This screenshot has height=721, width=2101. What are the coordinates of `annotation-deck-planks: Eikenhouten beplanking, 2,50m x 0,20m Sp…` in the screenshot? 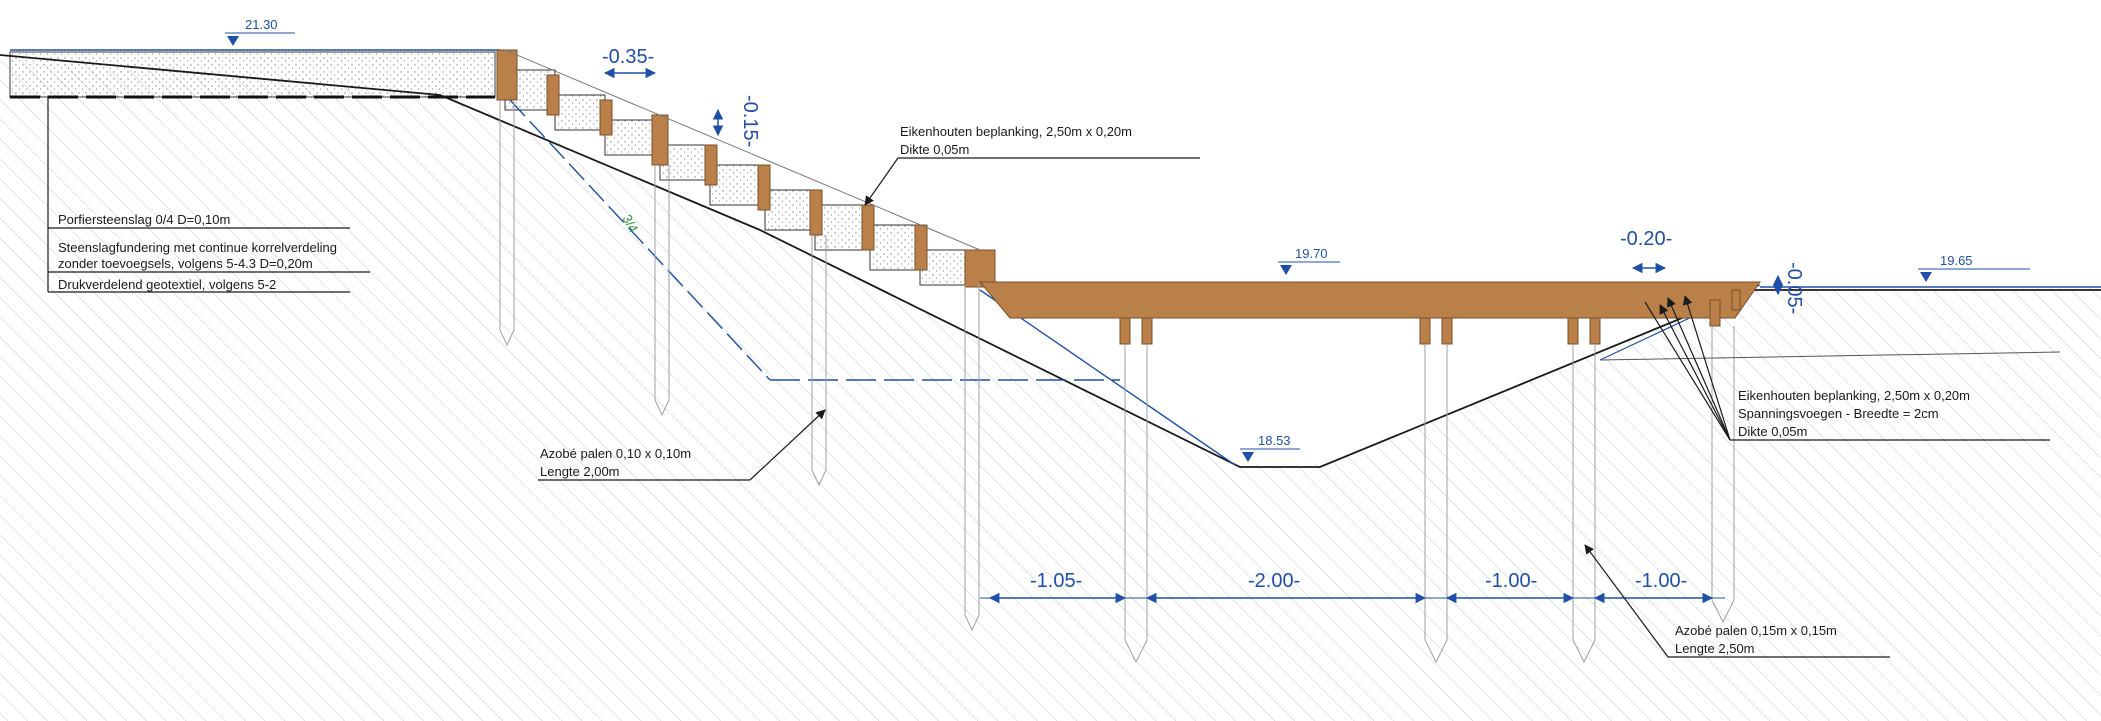 It's located at (1847, 368).